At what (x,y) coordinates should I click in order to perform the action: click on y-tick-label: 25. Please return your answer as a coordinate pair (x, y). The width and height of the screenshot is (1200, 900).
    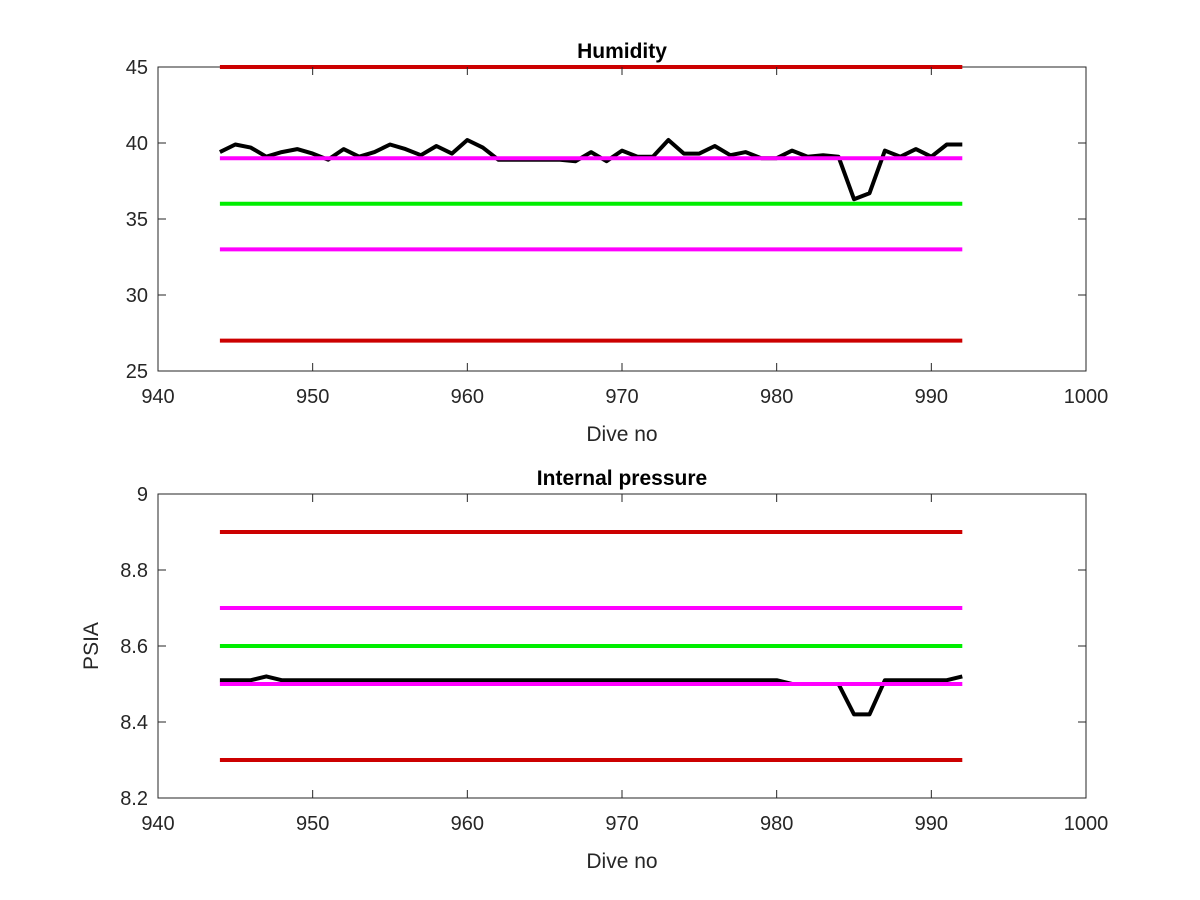
    Looking at the image, I should click on (137, 372).